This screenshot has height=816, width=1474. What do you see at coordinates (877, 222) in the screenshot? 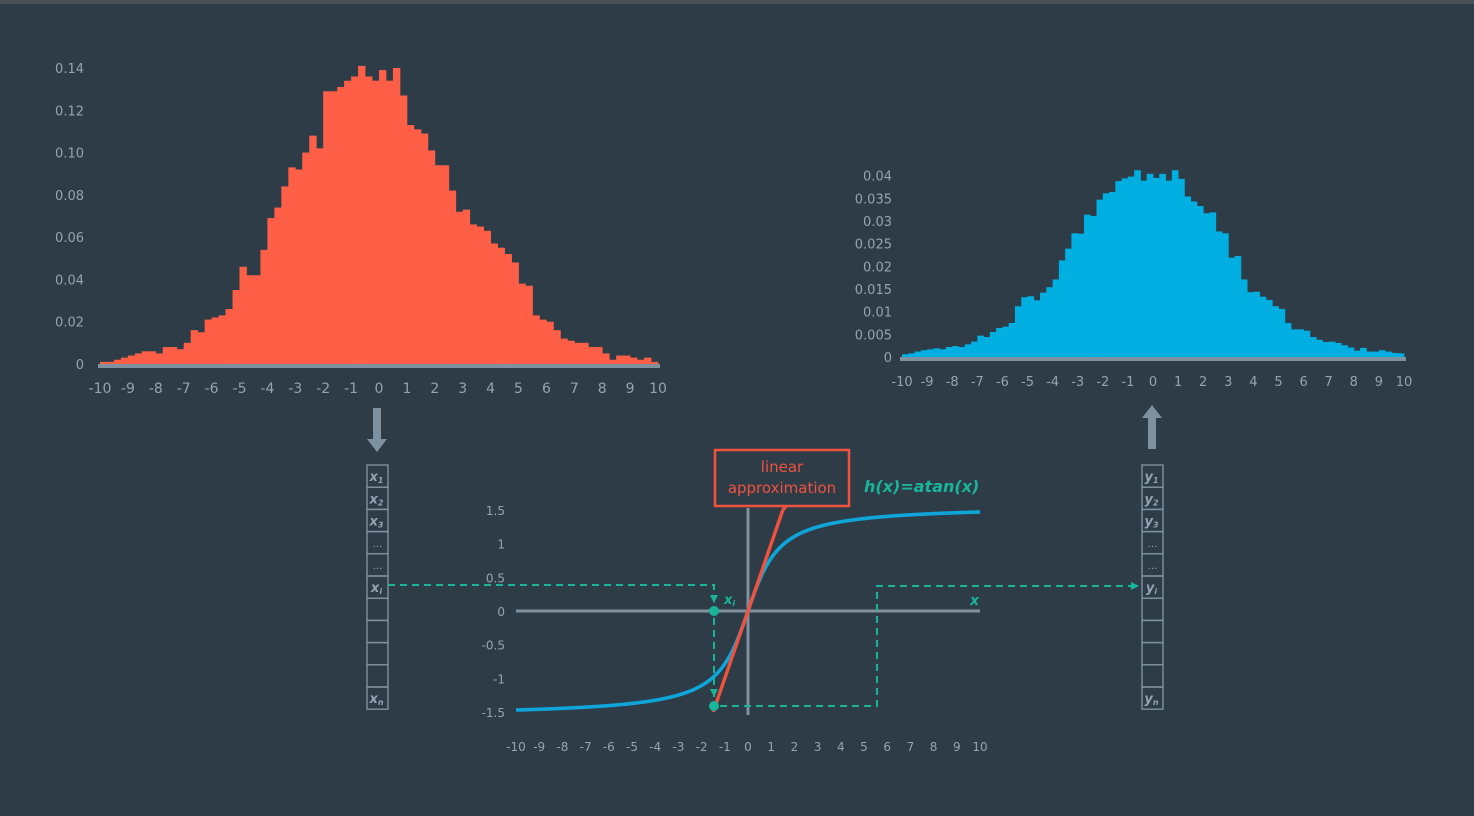
I see `output-y-tick-label: 0.03` at bounding box center [877, 222].